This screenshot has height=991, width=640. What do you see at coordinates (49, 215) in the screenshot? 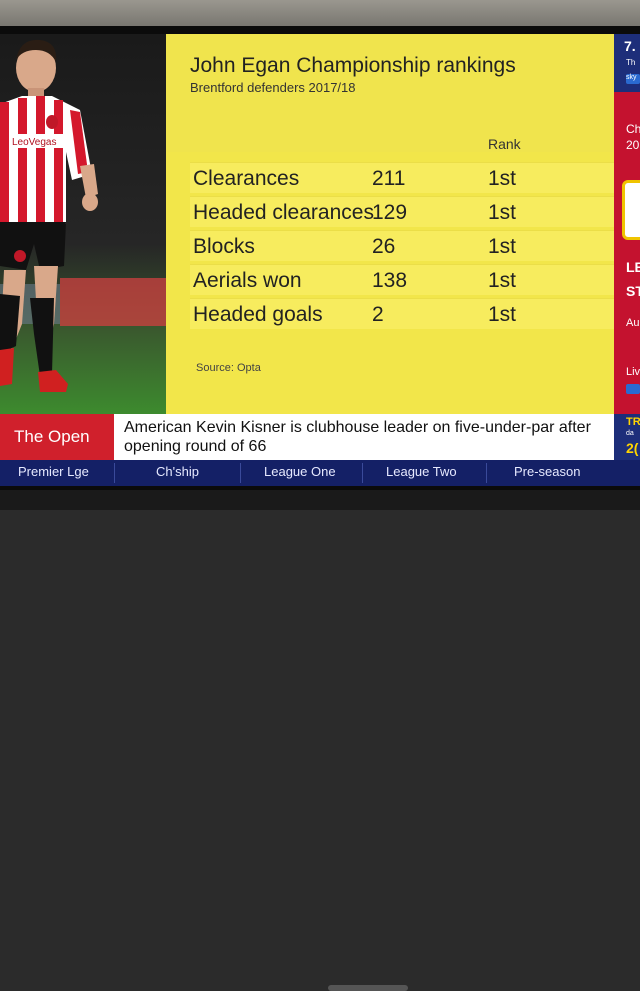
I see `player-figure: LeoVegas` at bounding box center [49, 215].